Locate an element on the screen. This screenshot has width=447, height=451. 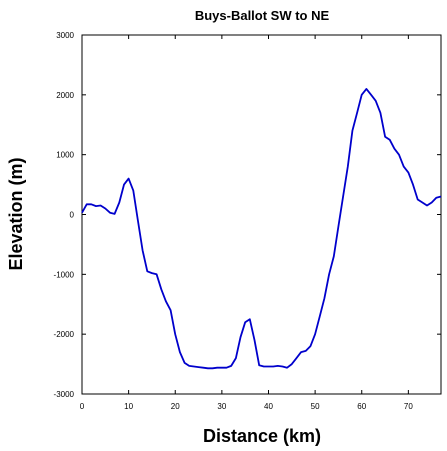
x-tick-label: 40 is located at coordinates (268, 406).